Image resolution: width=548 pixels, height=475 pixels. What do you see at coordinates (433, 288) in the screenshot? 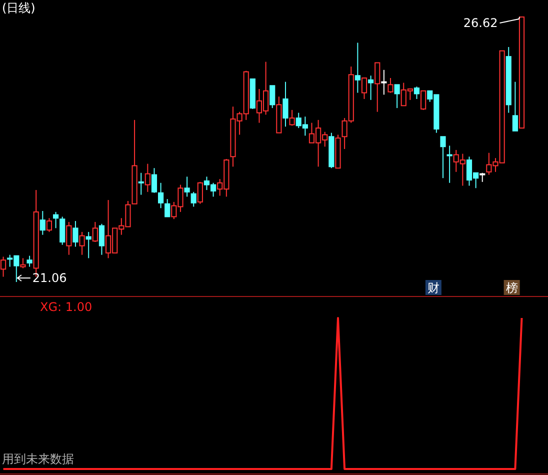
I see `annotation: 财` at bounding box center [433, 288].